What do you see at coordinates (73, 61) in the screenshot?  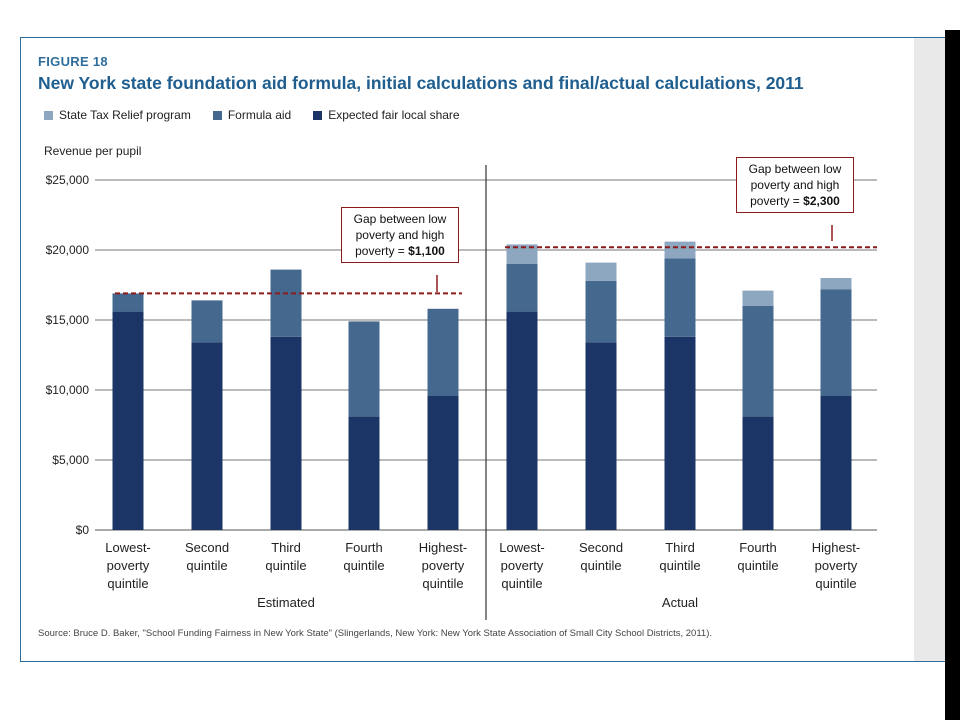 I see `figure-label: FIGURE 18` at bounding box center [73, 61].